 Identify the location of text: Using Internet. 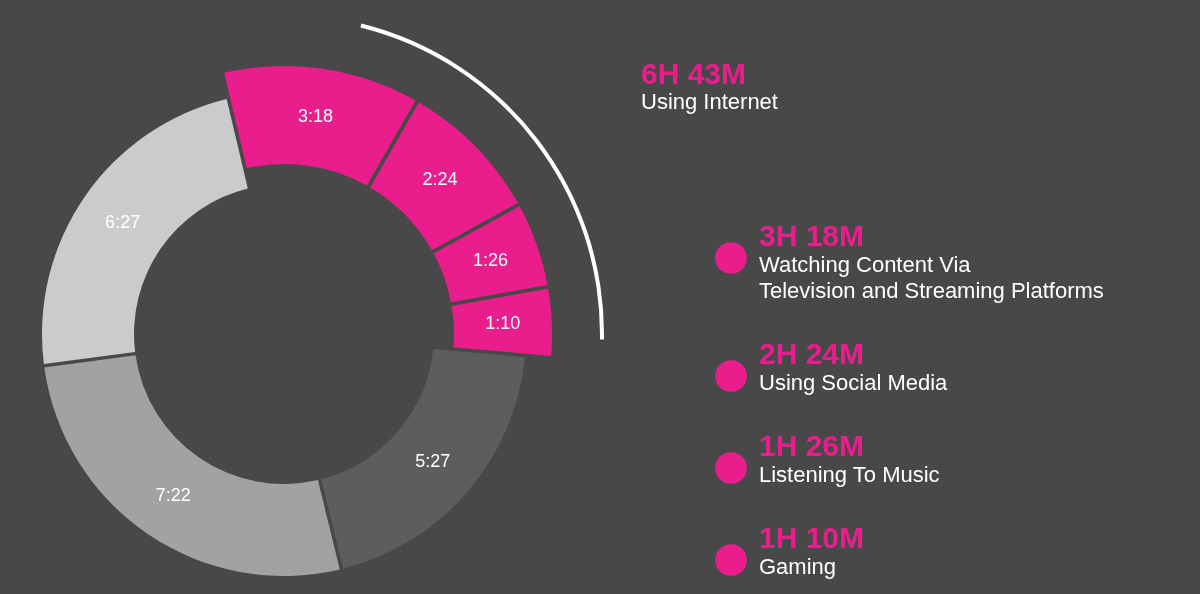
(709, 101).